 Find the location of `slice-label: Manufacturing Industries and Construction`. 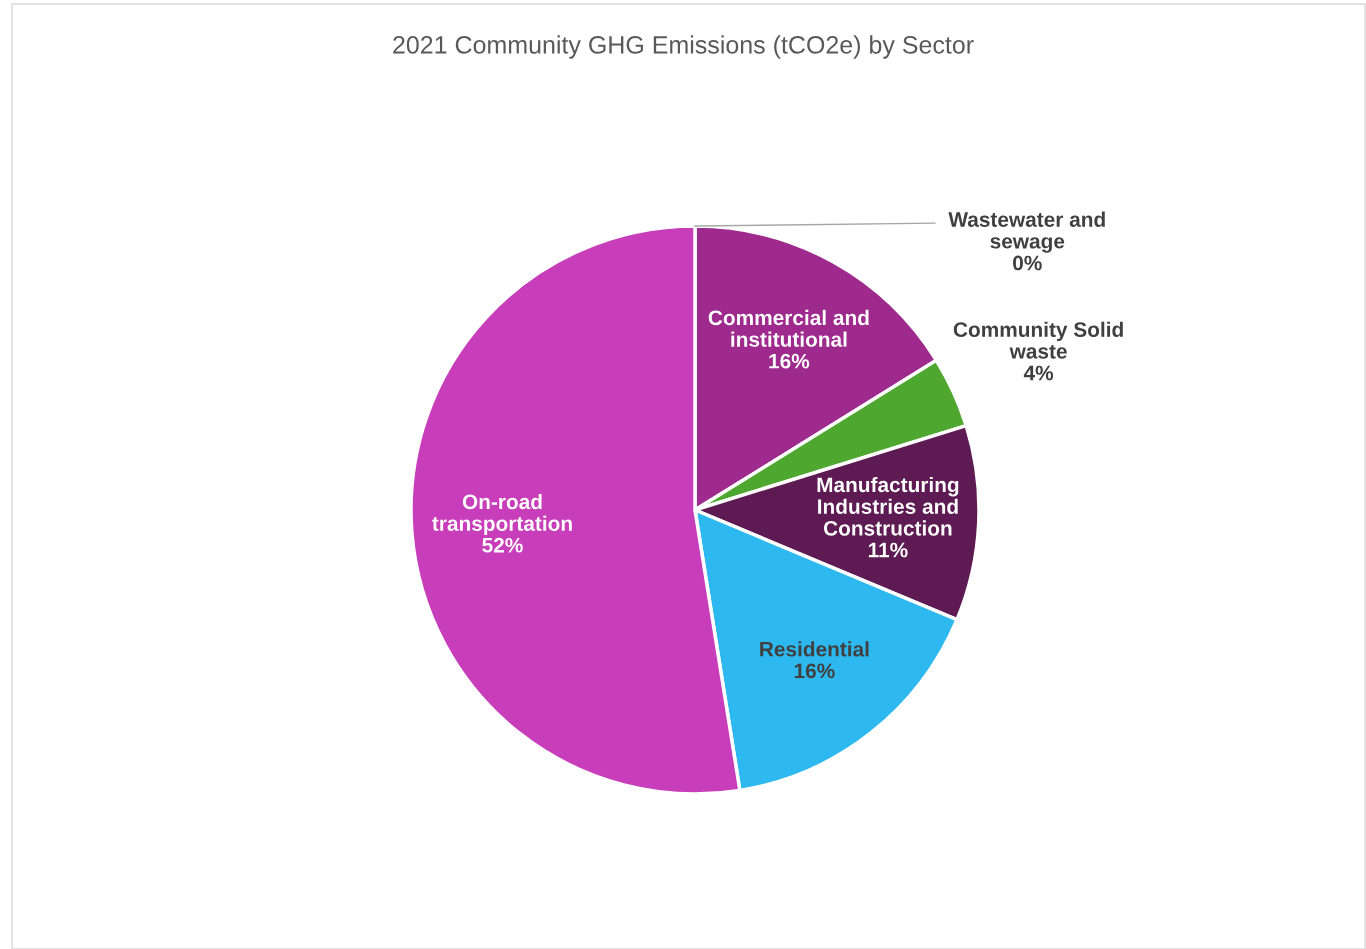

slice-label: Manufacturing Industries and Construction is located at coordinates (888, 506).